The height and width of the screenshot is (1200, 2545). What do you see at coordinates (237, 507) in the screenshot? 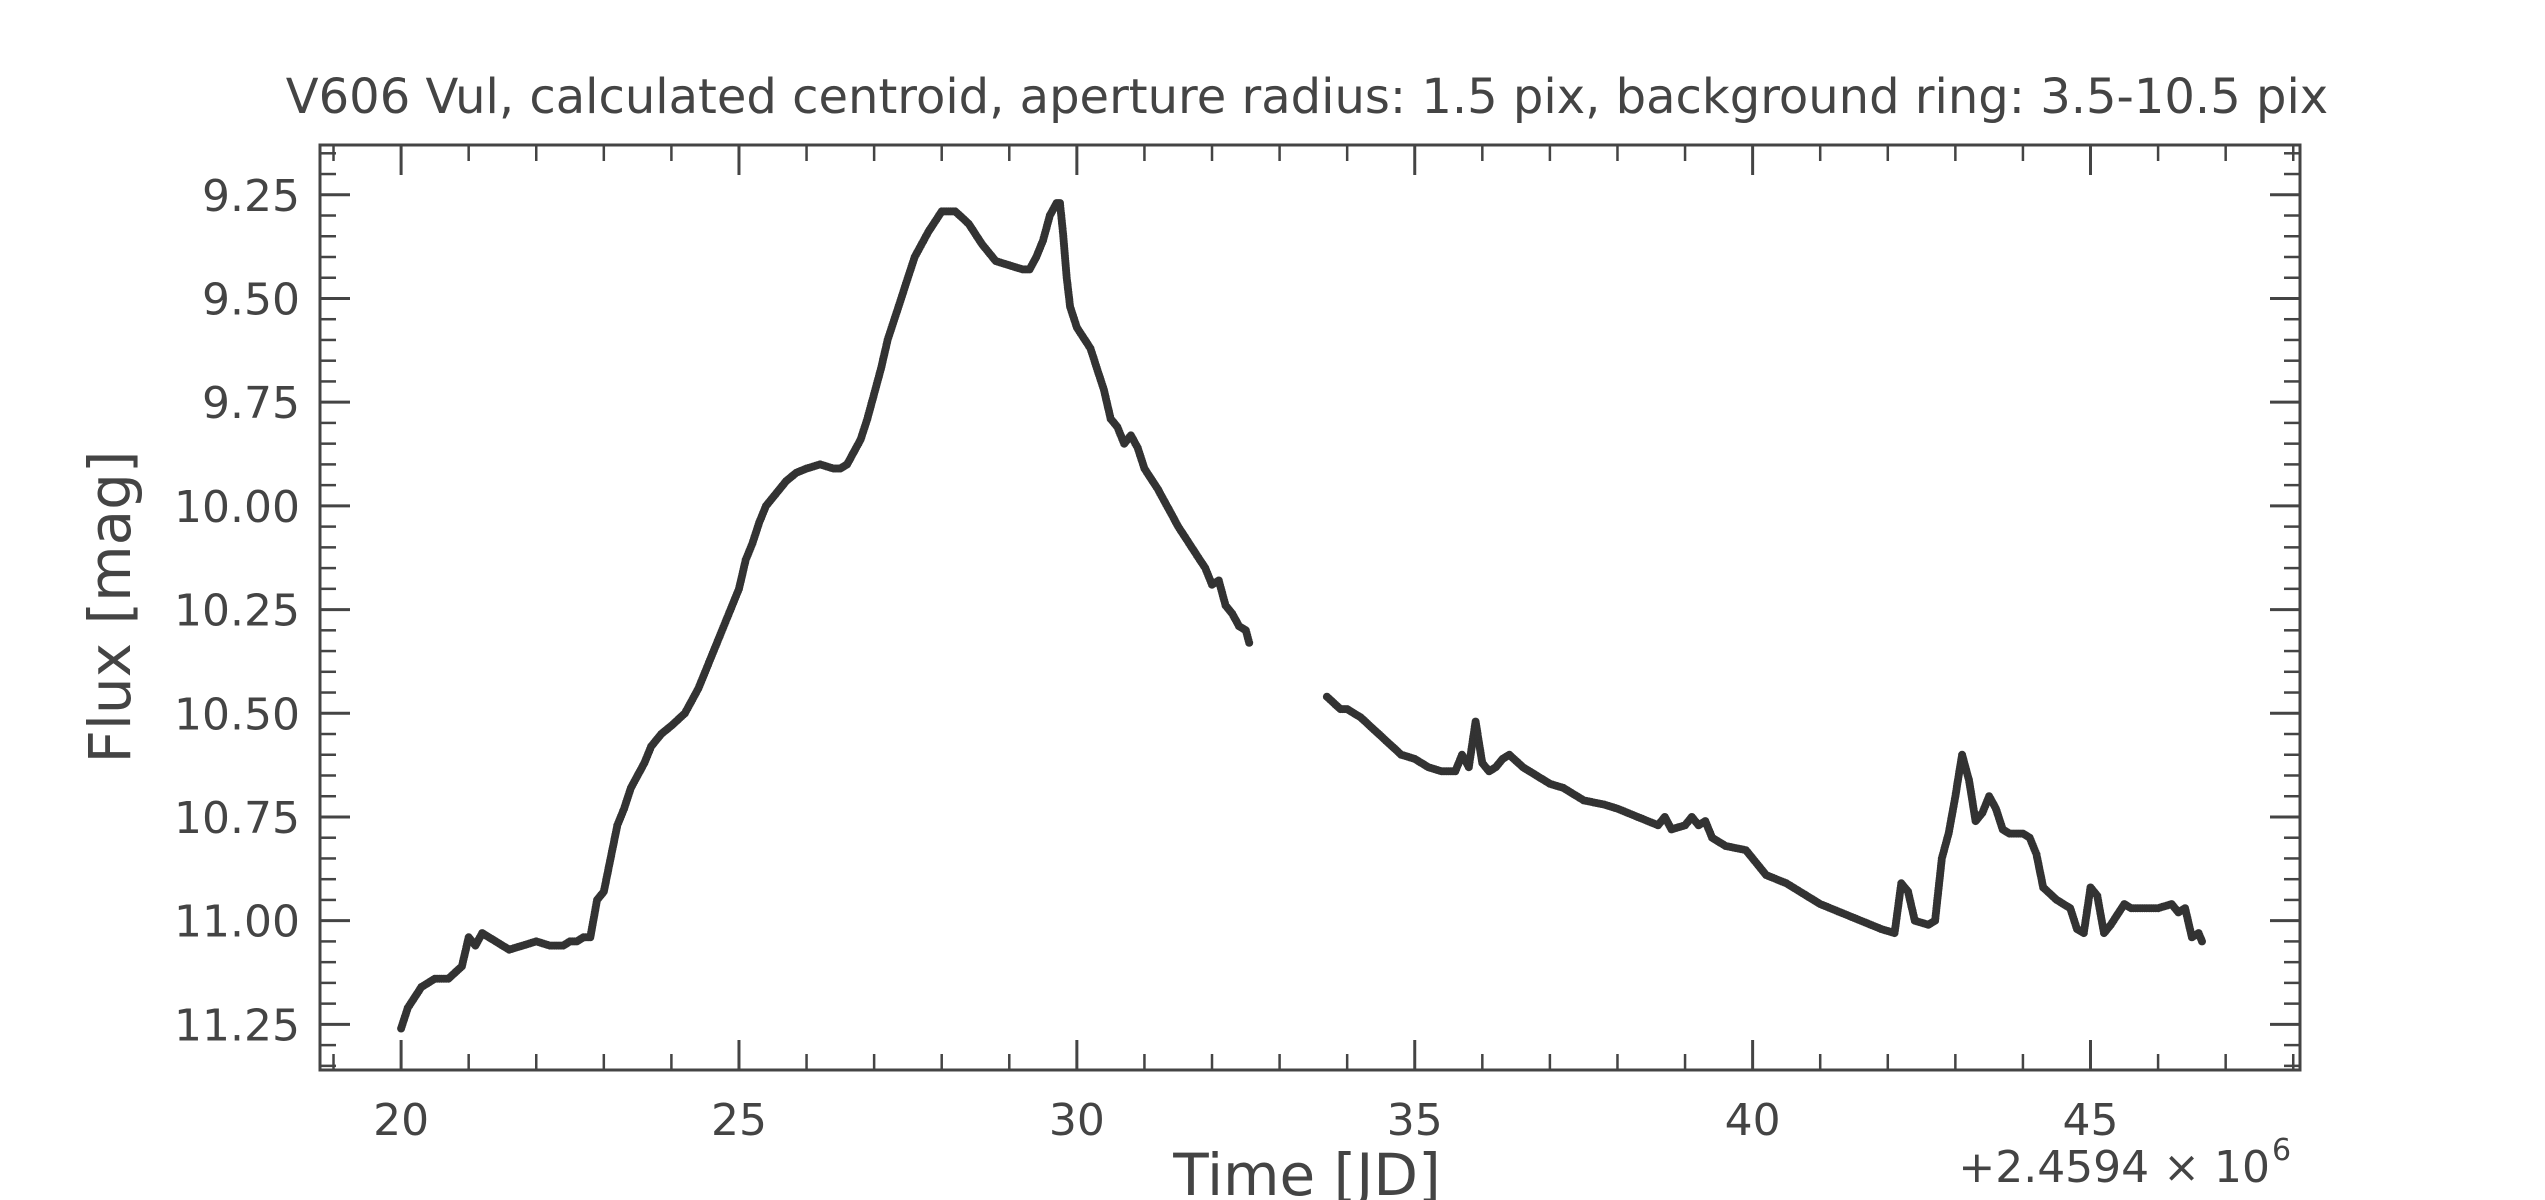
I see `y-tick-label: 10.00` at bounding box center [237, 507].